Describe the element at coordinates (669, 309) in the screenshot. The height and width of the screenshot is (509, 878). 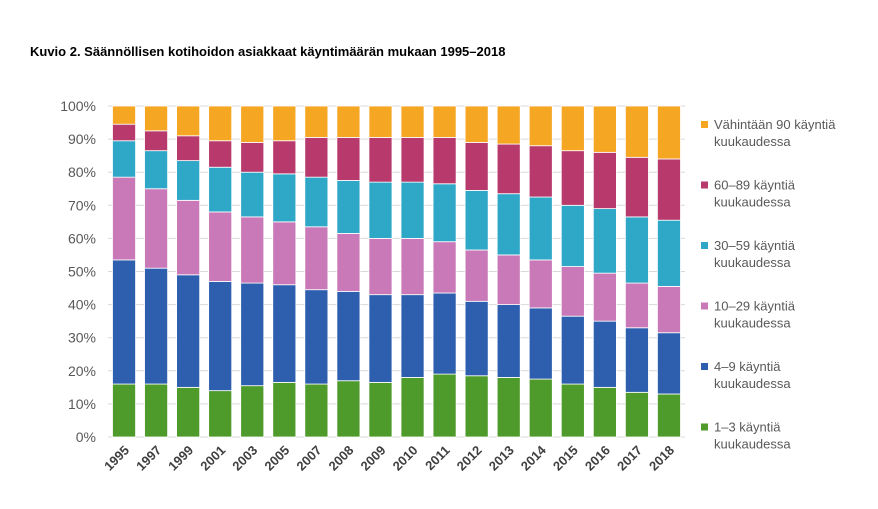
I see `bar-segment-2018-s2` at that location.